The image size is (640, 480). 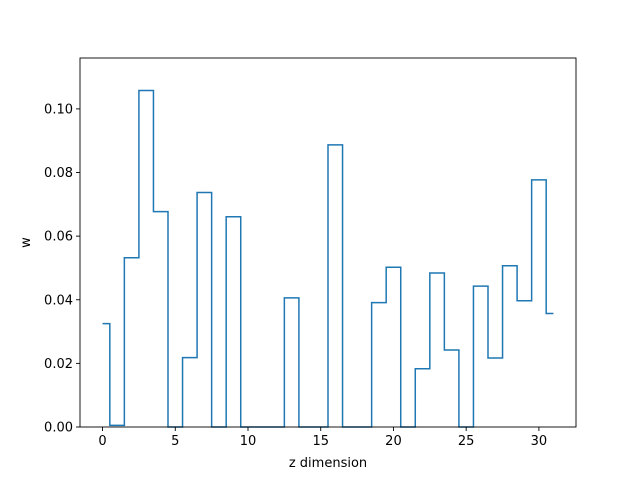 What do you see at coordinates (248, 441) in the screenshot?
I see `x-tick-label-2: 10` at bounding box center [248, 441].